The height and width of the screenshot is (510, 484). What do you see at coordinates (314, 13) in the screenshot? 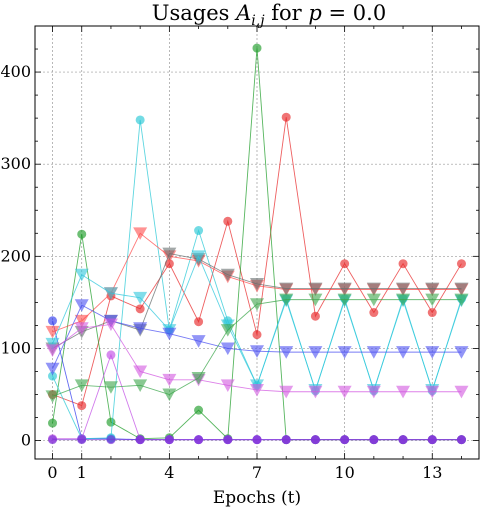
I see `chart-title-var: p` at bounding box center [314, 13].